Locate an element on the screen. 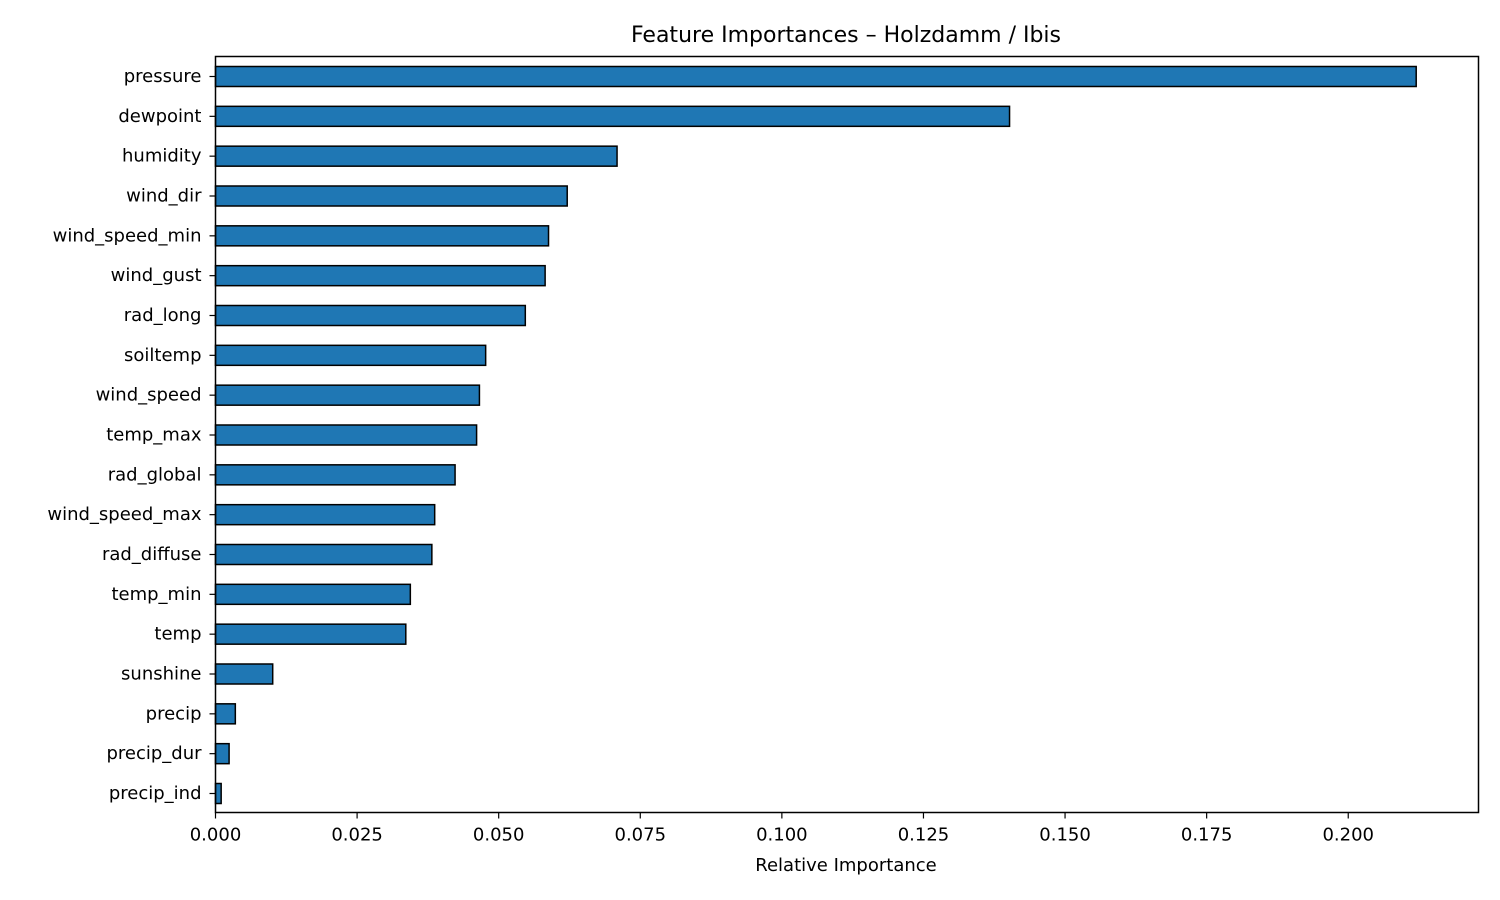 Image resolution: width=1500 pixels, height=900 pixels. bar-wind-dir is located at coordinates (391, 196).